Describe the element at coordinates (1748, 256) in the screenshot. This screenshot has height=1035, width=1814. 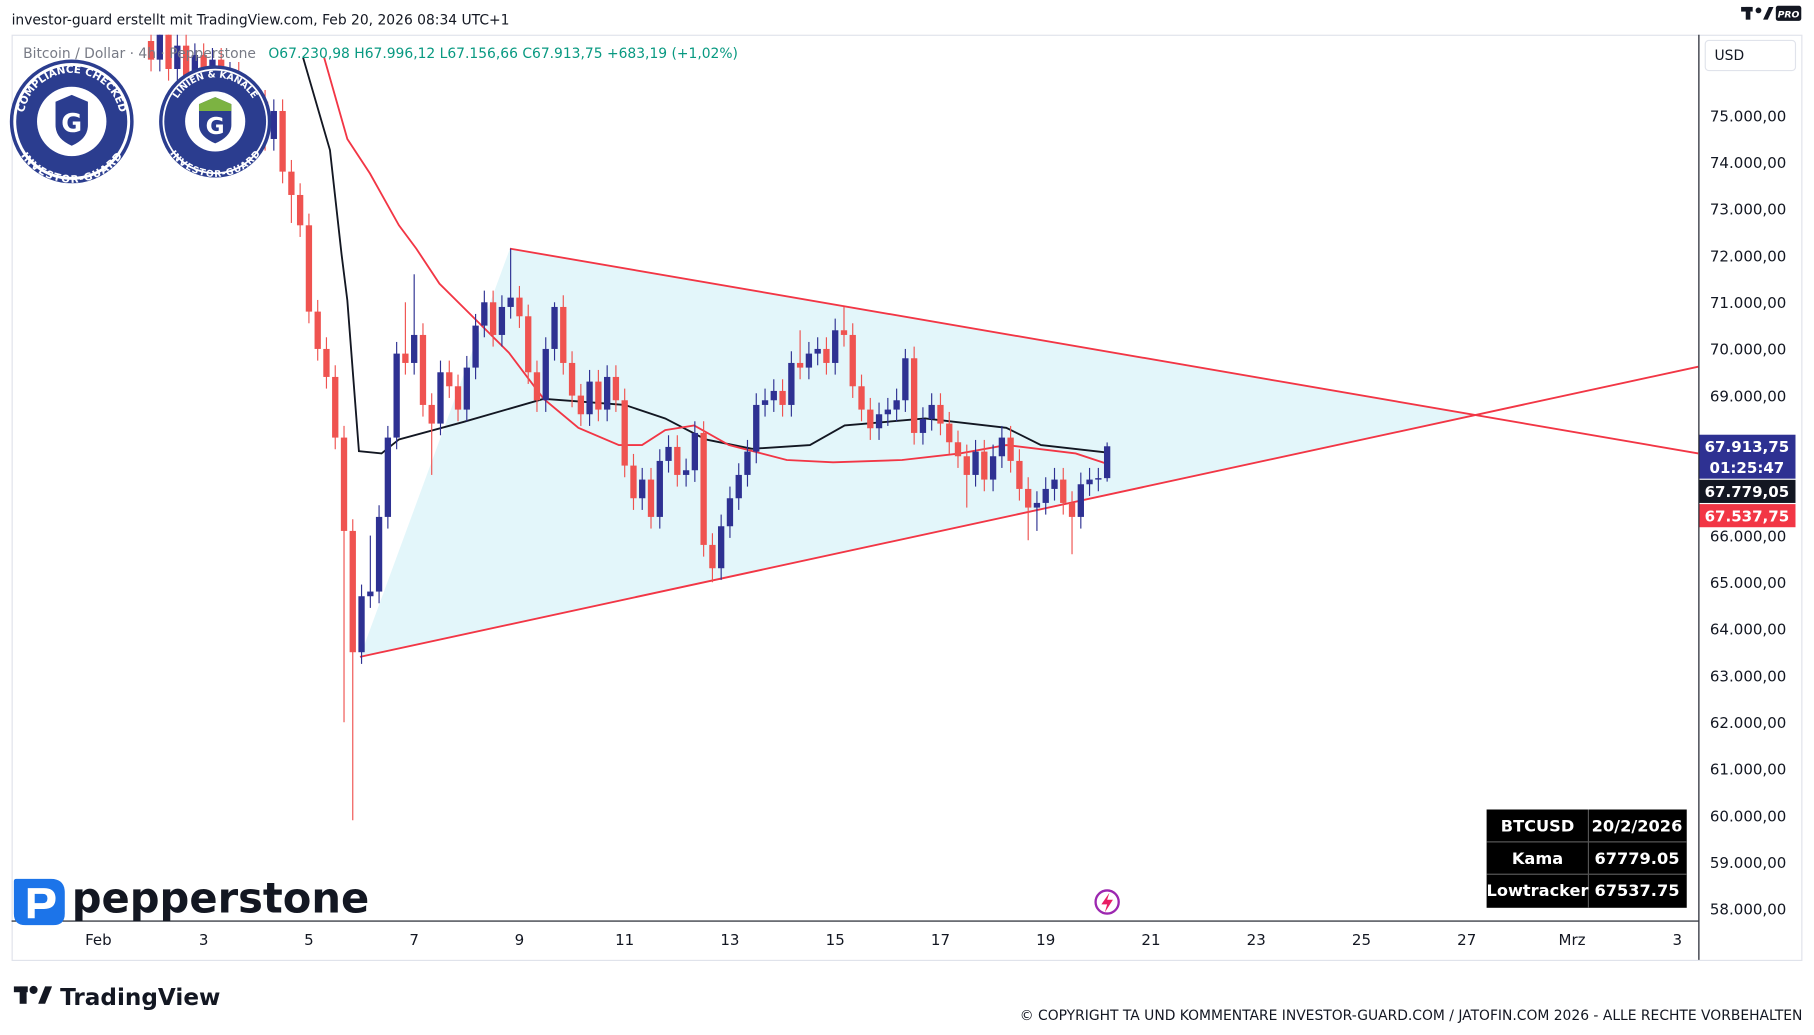
I see `y-tick-label: 72.000,00` at that location.